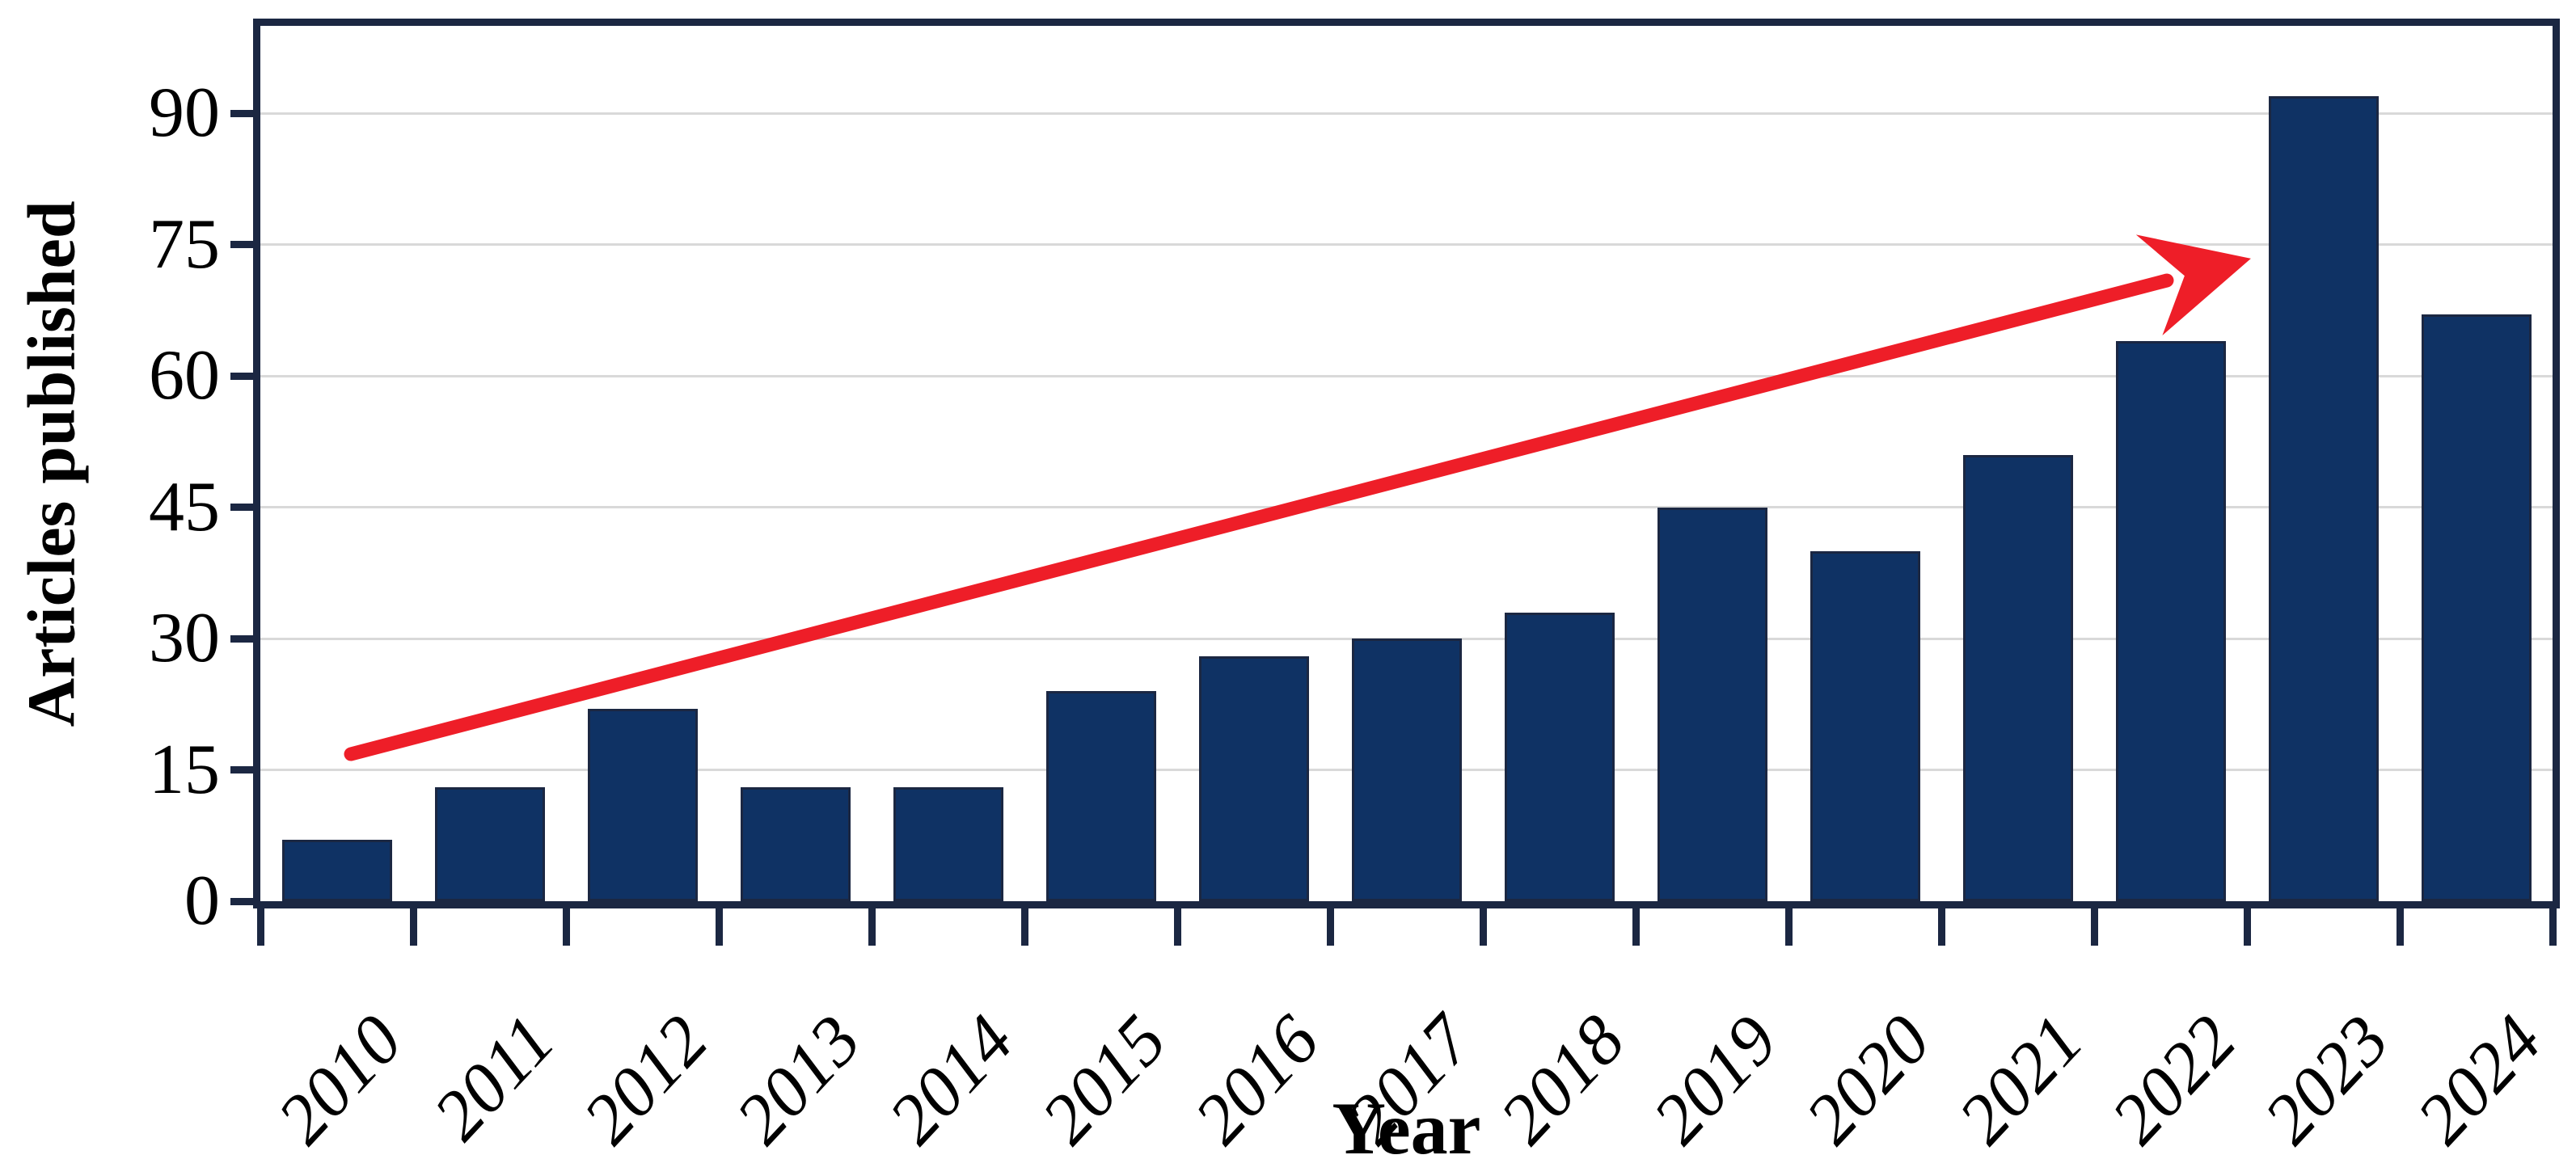  Describe the element at coordinates (642, 804) in the screenshot. I see `bar-2012` at that location.